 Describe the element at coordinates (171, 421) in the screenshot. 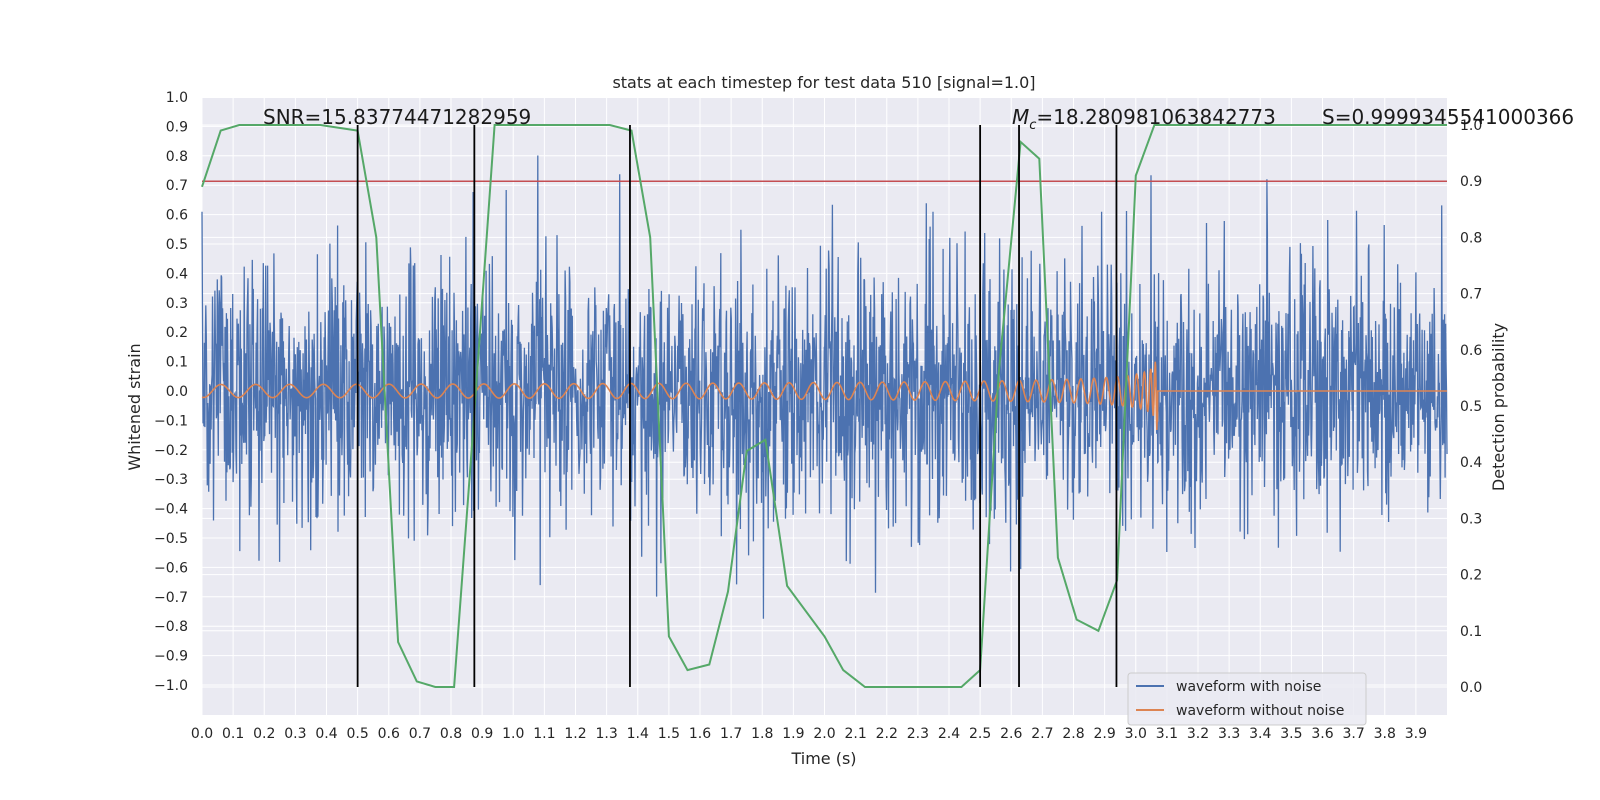

I see `y-tick-label: −0.1` at that location.